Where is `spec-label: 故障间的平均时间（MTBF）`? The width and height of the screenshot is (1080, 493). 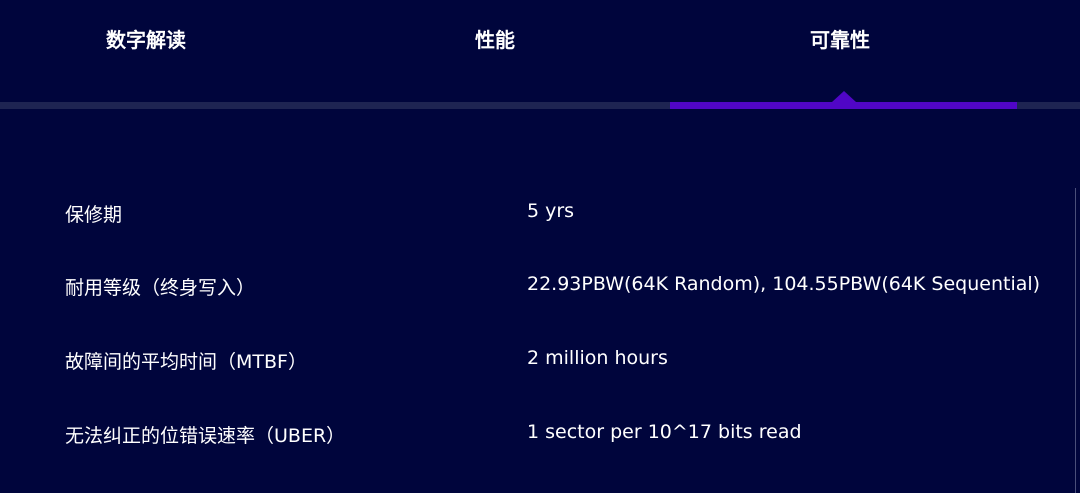 spec-label: 故障间的平均时间（MTBF） is located at coordinates (186, 362).